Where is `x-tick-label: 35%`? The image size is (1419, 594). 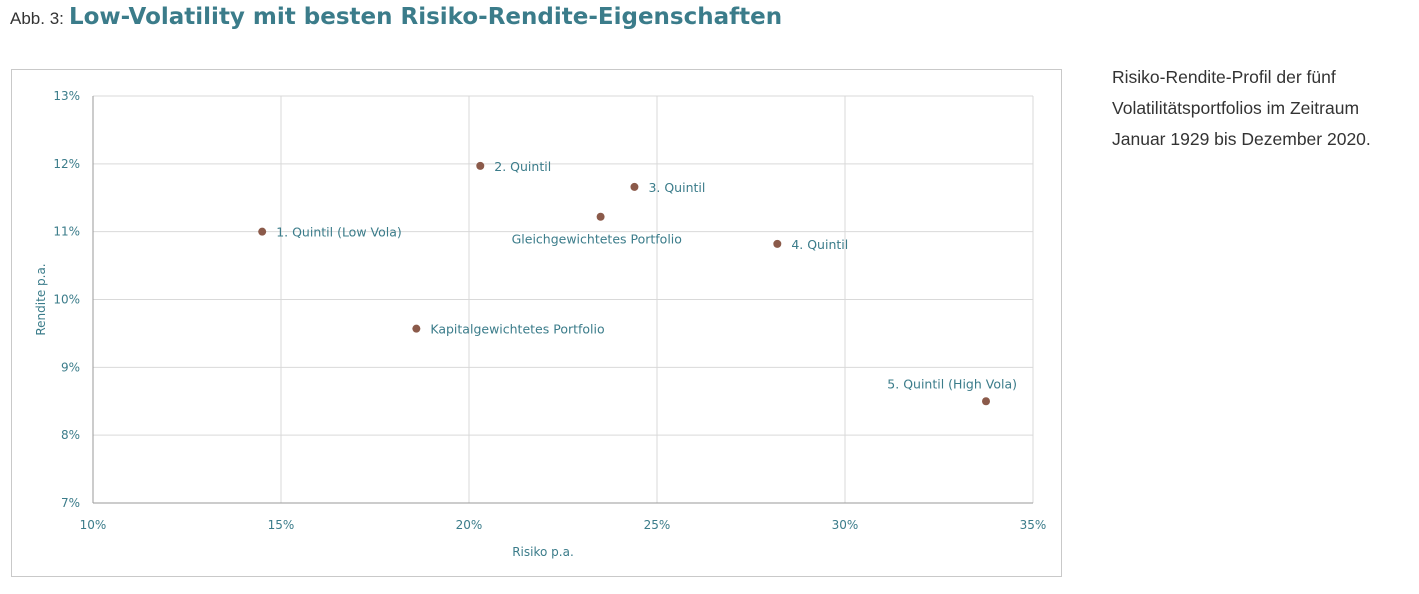 x-tick-label: 35% is located at coordinates (1033, 525).